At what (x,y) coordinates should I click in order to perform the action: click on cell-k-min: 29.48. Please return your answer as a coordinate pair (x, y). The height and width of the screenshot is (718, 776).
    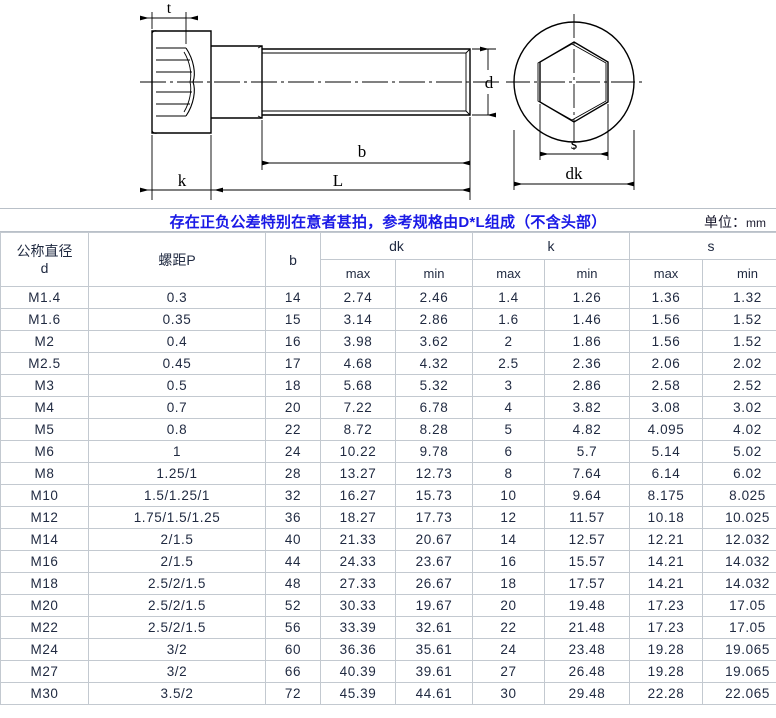
    Looking at the image, I should click on (587, 693).